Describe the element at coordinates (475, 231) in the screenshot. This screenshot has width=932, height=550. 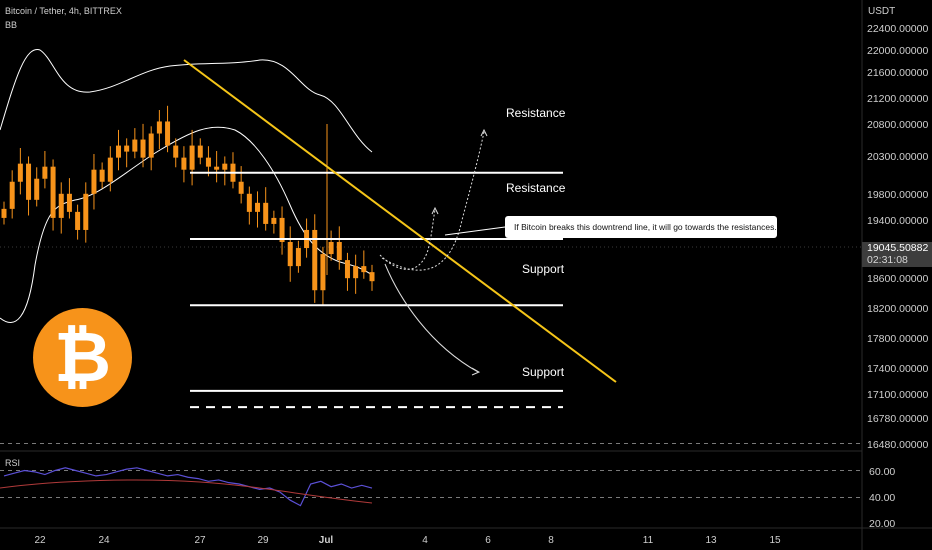
I see `callout-pointer` at that location.